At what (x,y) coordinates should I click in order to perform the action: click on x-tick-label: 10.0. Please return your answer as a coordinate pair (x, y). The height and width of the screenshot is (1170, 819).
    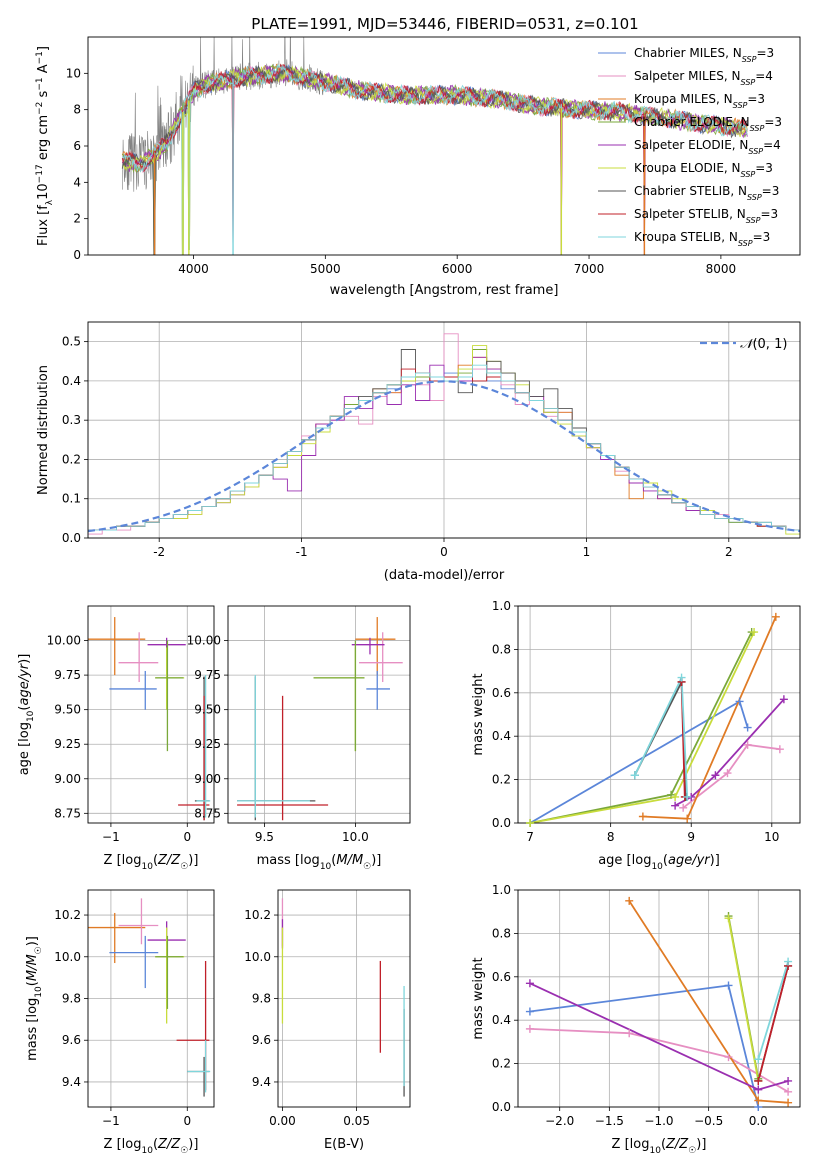
    Looking at the image, I should click on (355, 837).